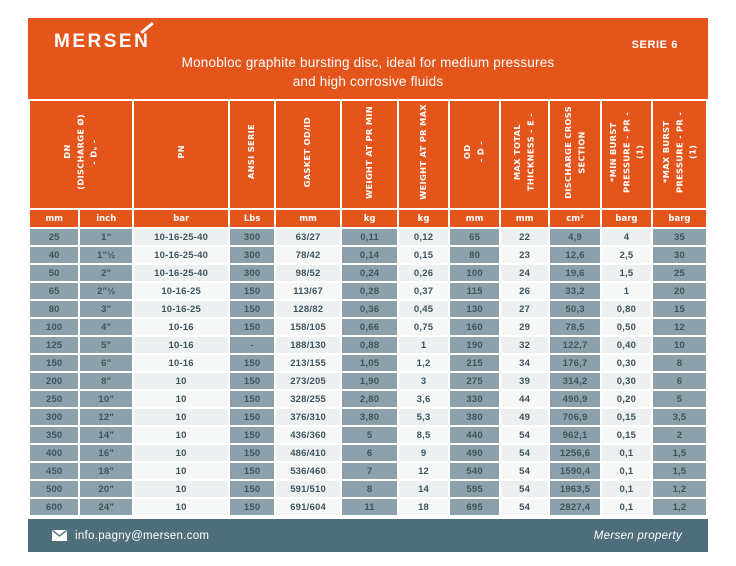 Image resolution: width=736 pixels, height=566 pixels. I want to click on unit-weight-min-kg: kg, so click(370, 218).